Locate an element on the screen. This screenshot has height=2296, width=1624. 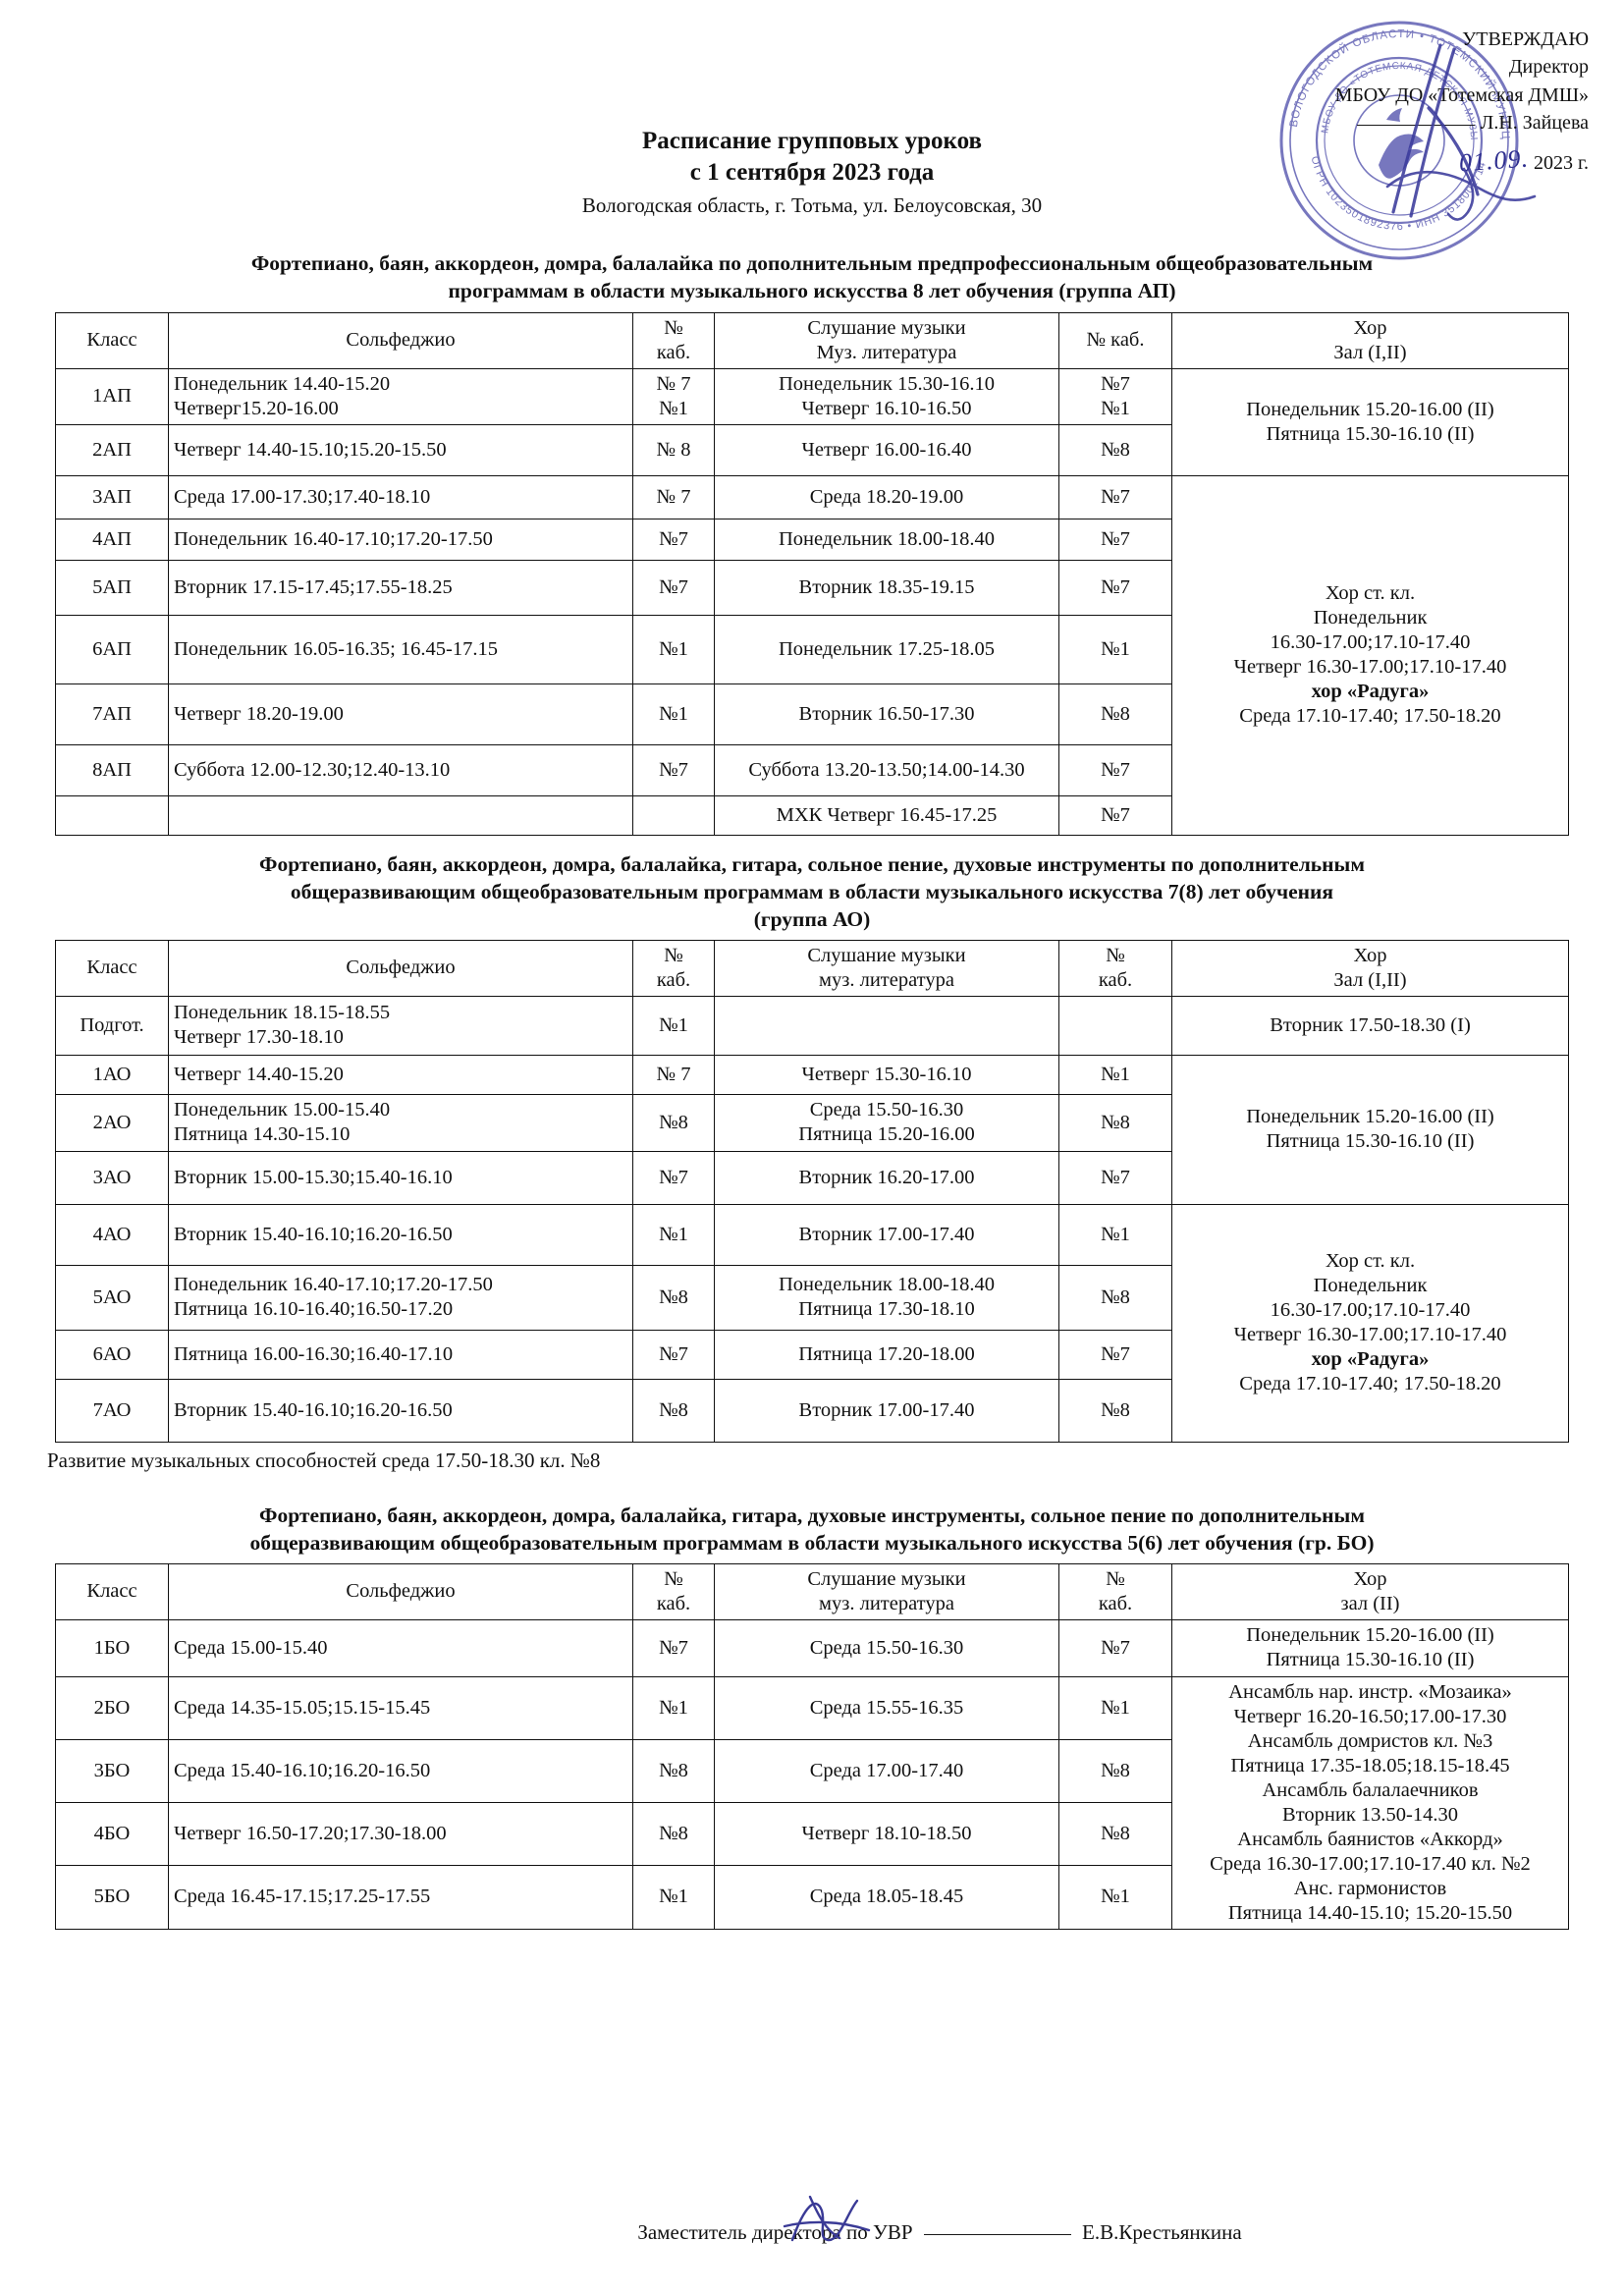
cell-class: 7АО is located at coordinates (112, 1410).